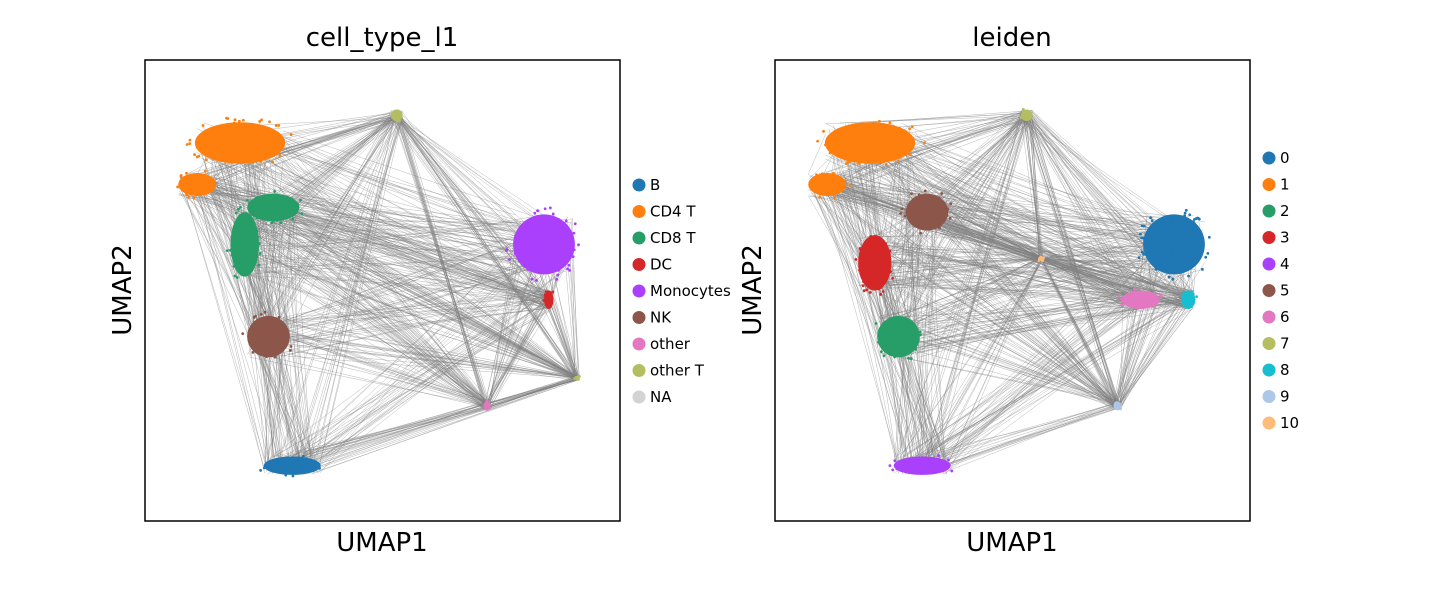  What do you see at coordinates (1269, 423) in the screenshot?
I see `legend-marker` at bounding box center [1269, 423].